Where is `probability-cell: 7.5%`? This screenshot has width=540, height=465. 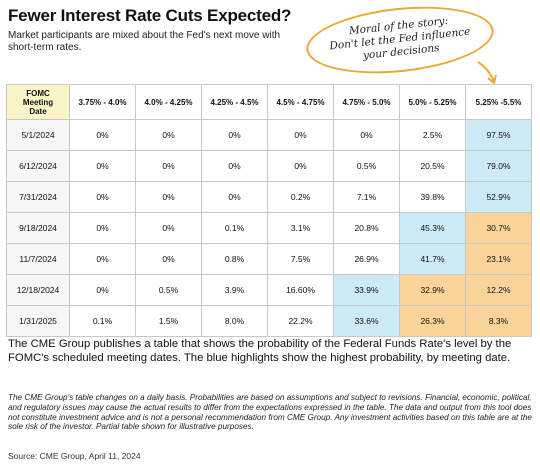
probability-cell: 7.5% is located at coordinates (300, 259).